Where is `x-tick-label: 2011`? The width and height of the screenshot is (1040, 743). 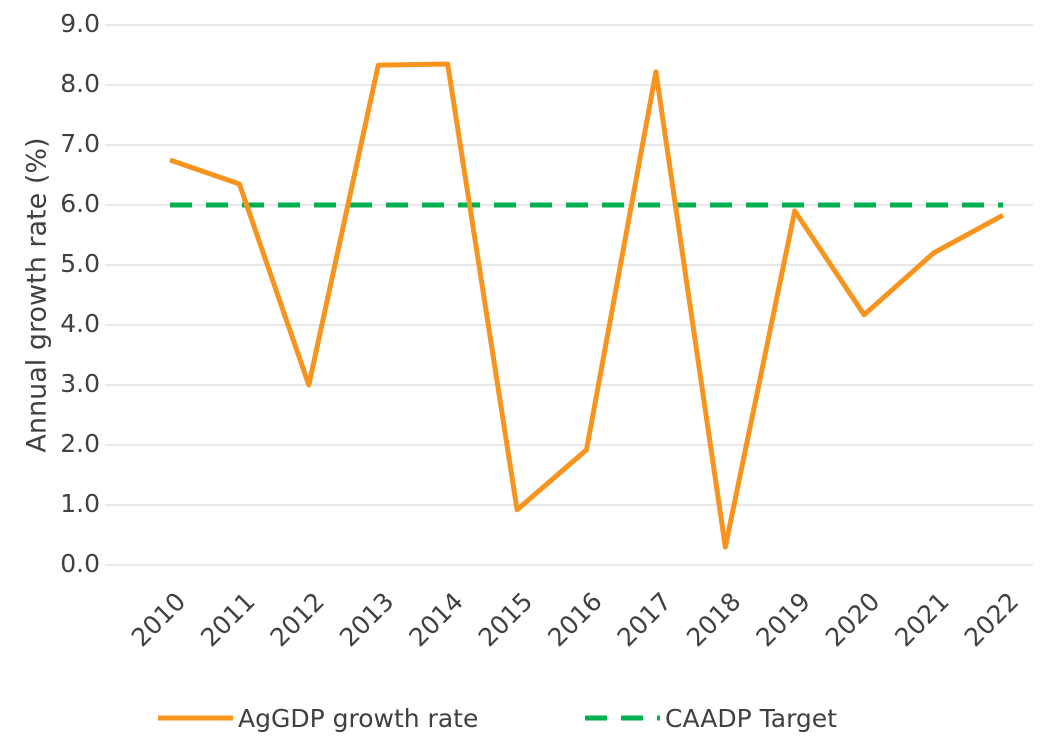 x-tick-label: 2011 is located at coordinates (227, 619).